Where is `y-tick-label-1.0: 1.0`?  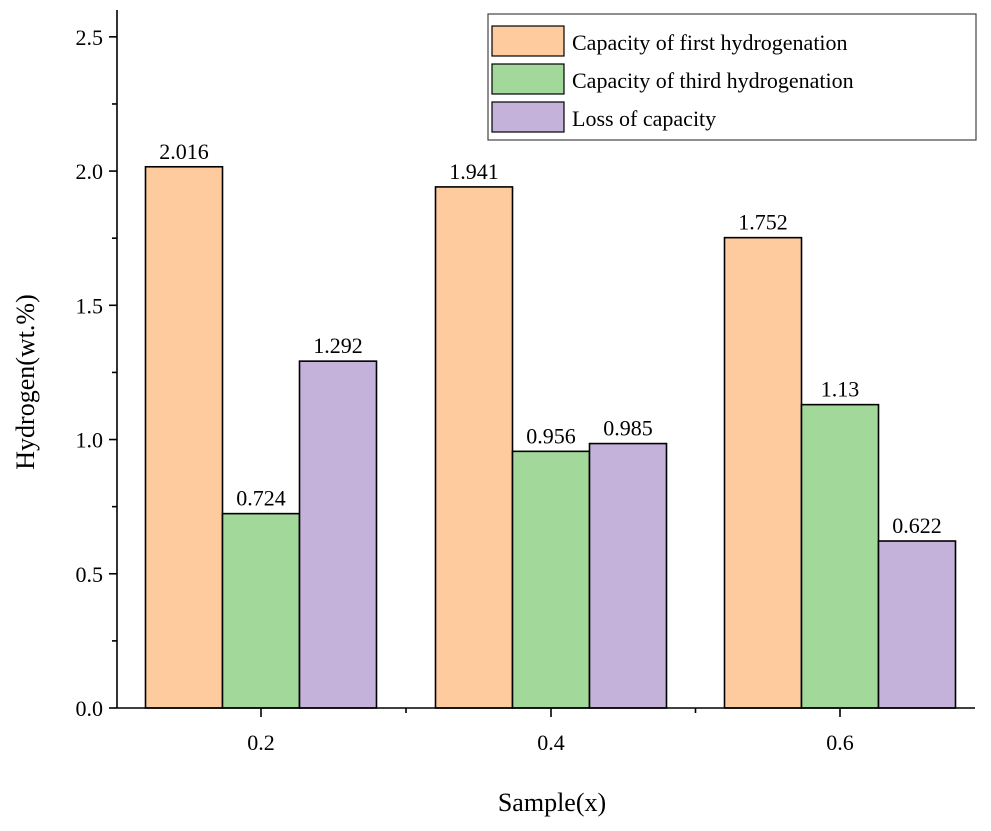
y-tick-label-1.0: 1.0 is located at coordinates (90, 440).